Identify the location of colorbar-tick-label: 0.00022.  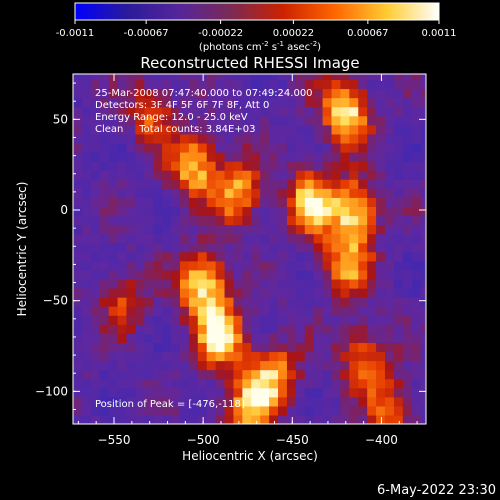
(293, 33).